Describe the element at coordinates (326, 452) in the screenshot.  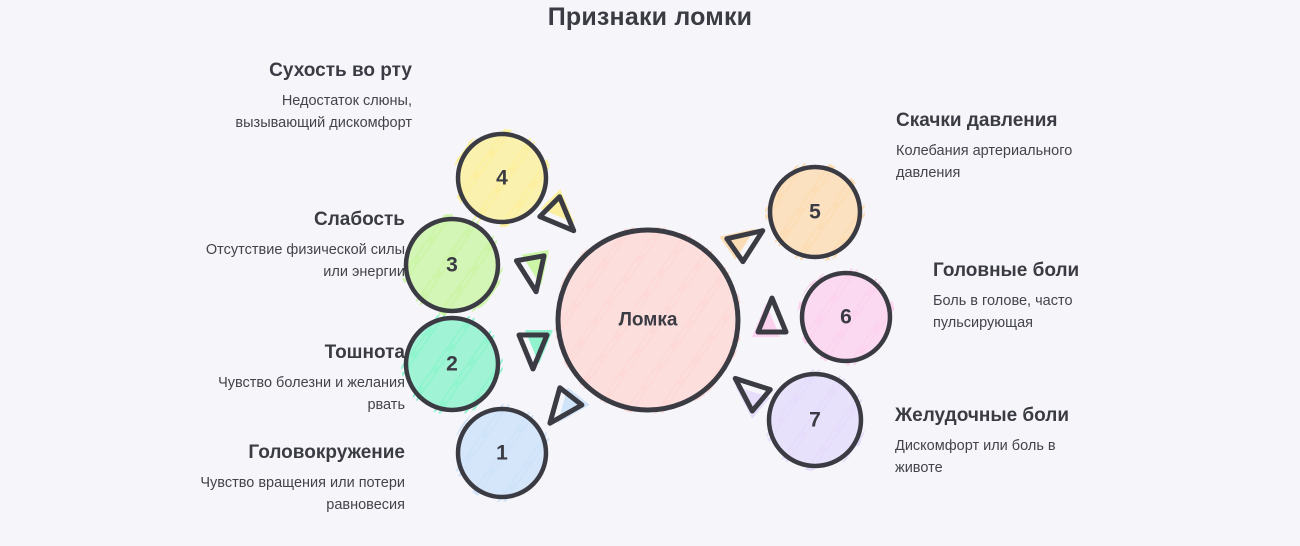
I see `node-title-1: Головокружение` at that location.